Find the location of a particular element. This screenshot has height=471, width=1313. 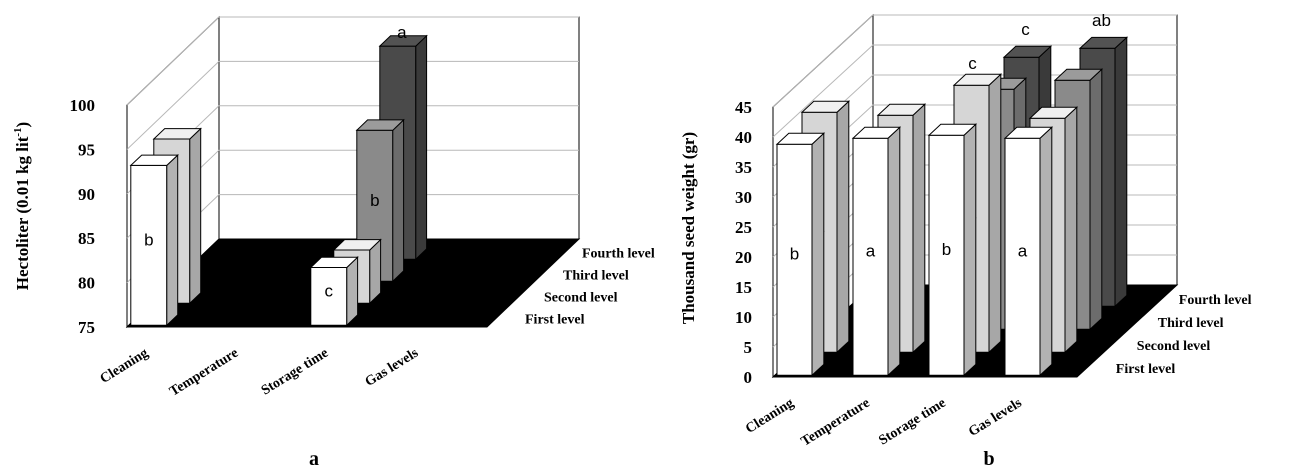

y-tick-label: 0 is located at coordinates (748, 377).